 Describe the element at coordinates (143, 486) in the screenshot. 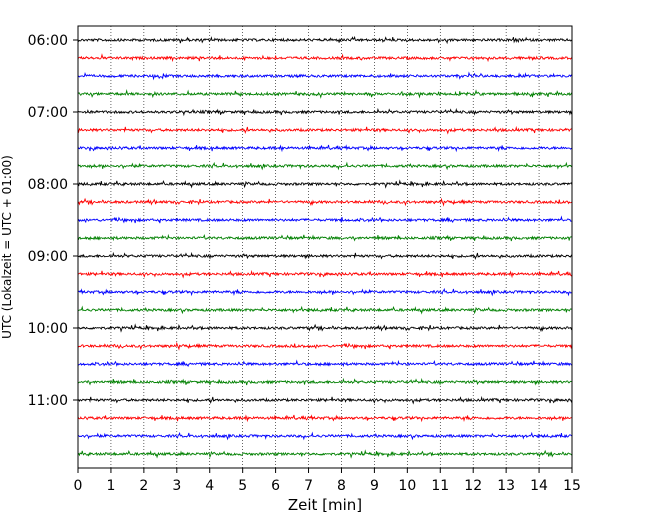

I see `x-tick-label-2: 2` at that location.